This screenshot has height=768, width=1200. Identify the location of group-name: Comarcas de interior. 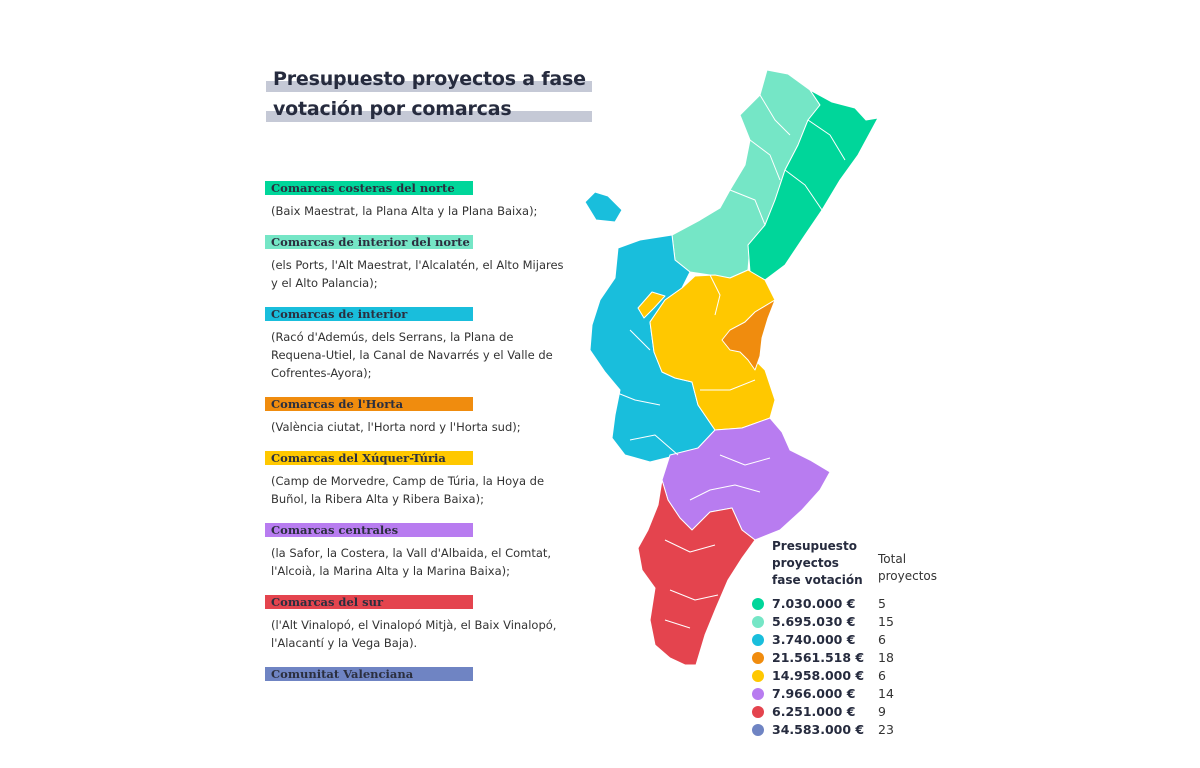
(369, 314).